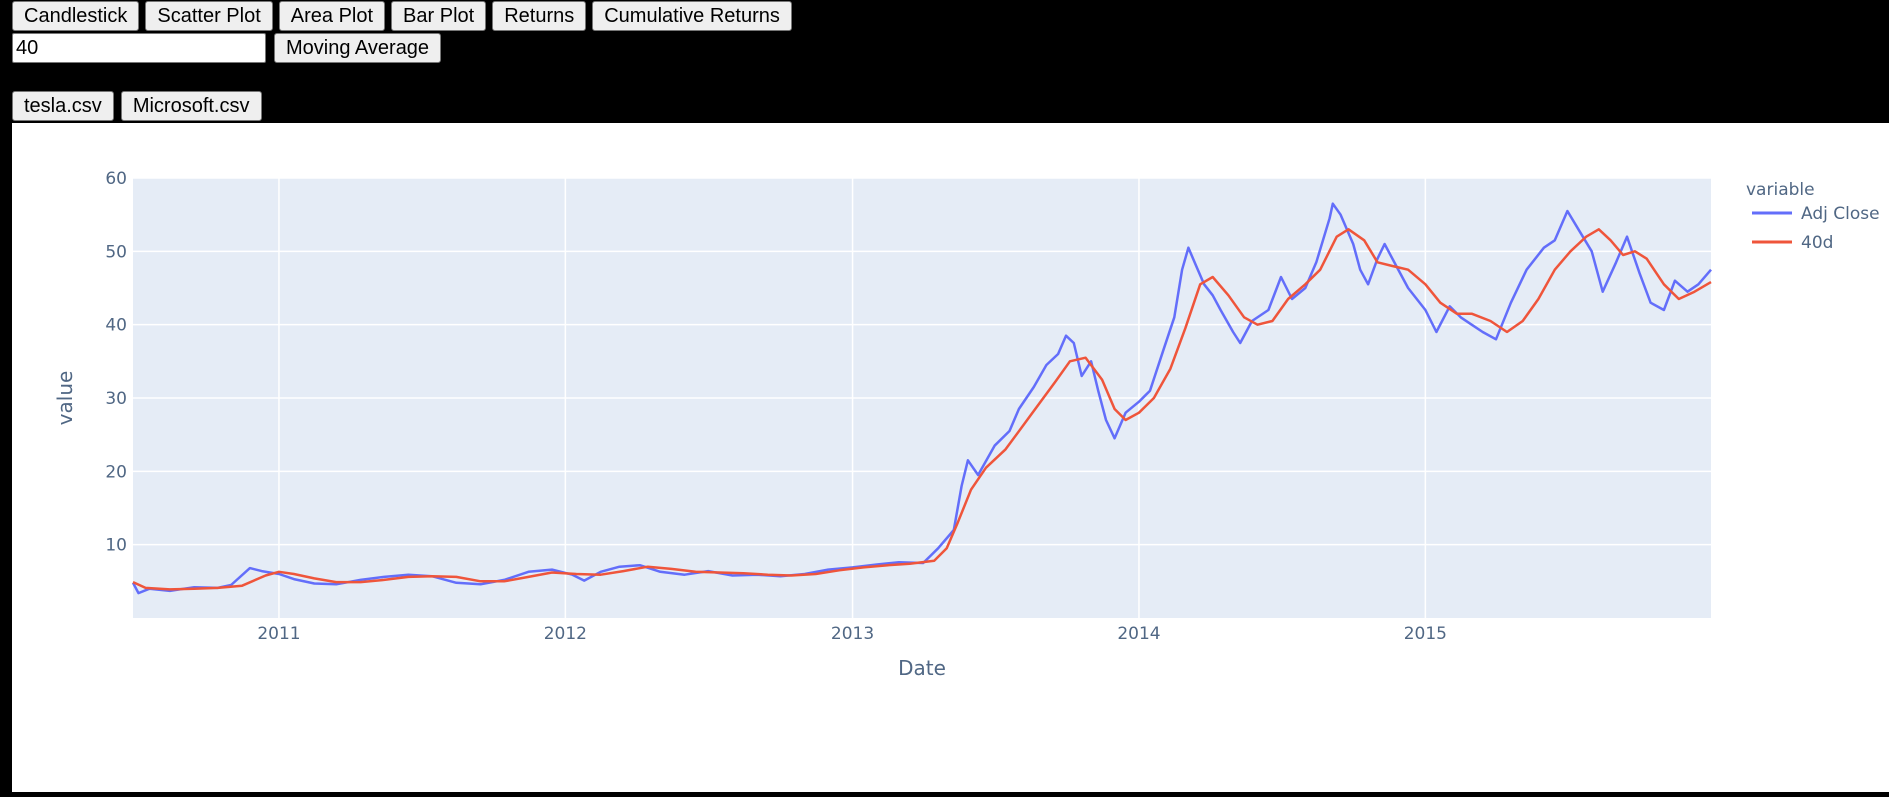 Image resolution: width=1889 pixels, height=797 pixels. Describe the element at coordinates (1817, 243) in the screenshot. I see `legend-label-40d: 40d` at that location.